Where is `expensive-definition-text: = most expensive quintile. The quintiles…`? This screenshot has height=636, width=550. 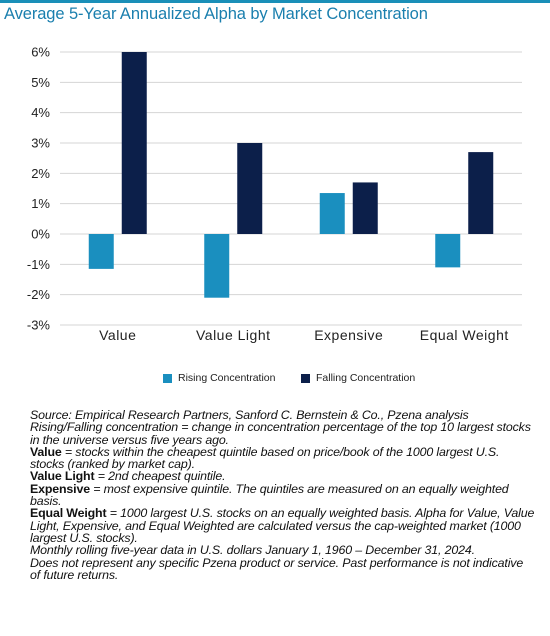
expensive-definition-text: = most expensive quintile. The quintiles… is located at coordinates (269, 495).